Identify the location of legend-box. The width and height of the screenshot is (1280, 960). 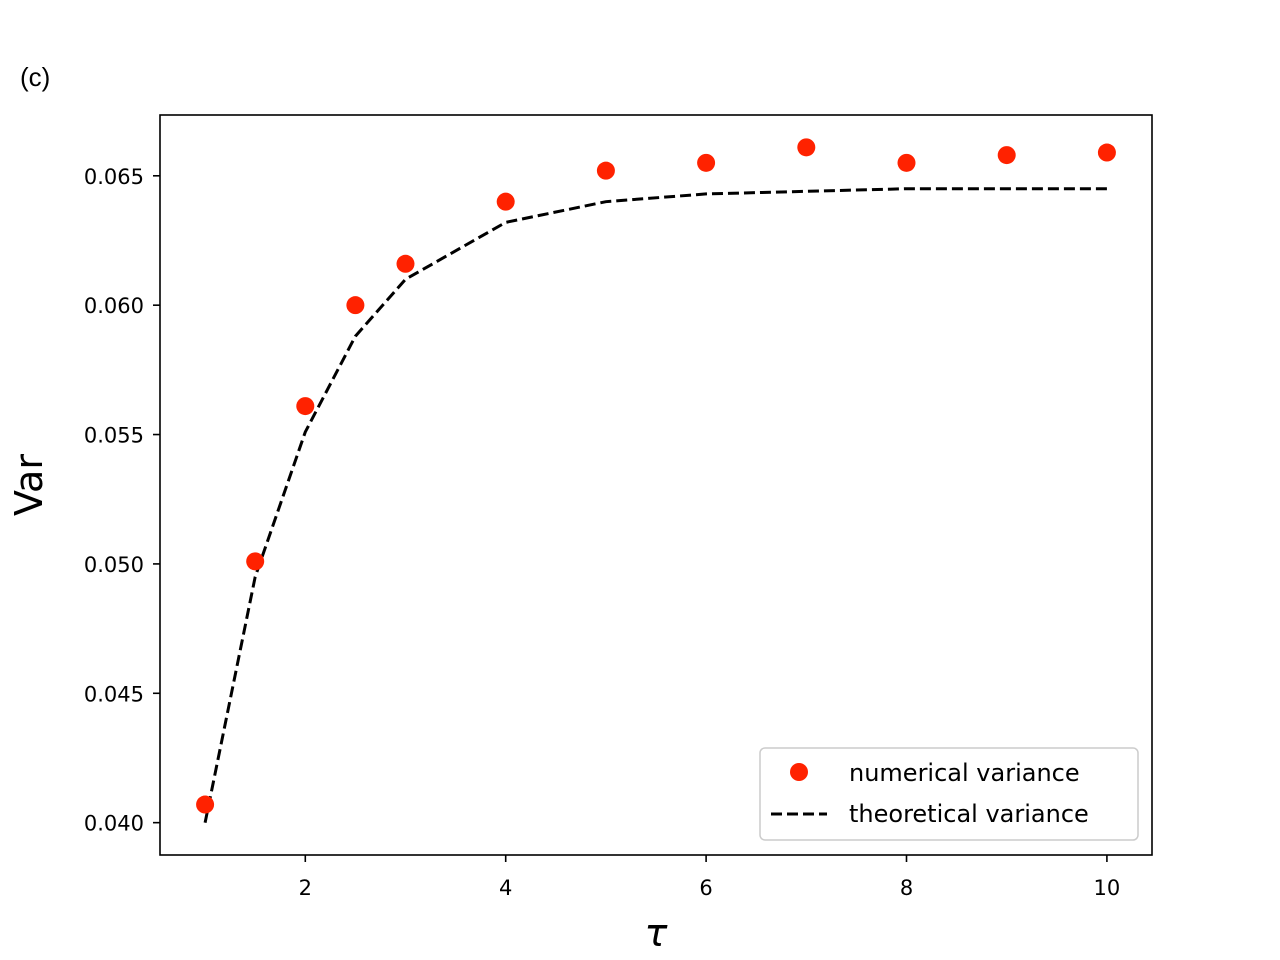
(949, 794).